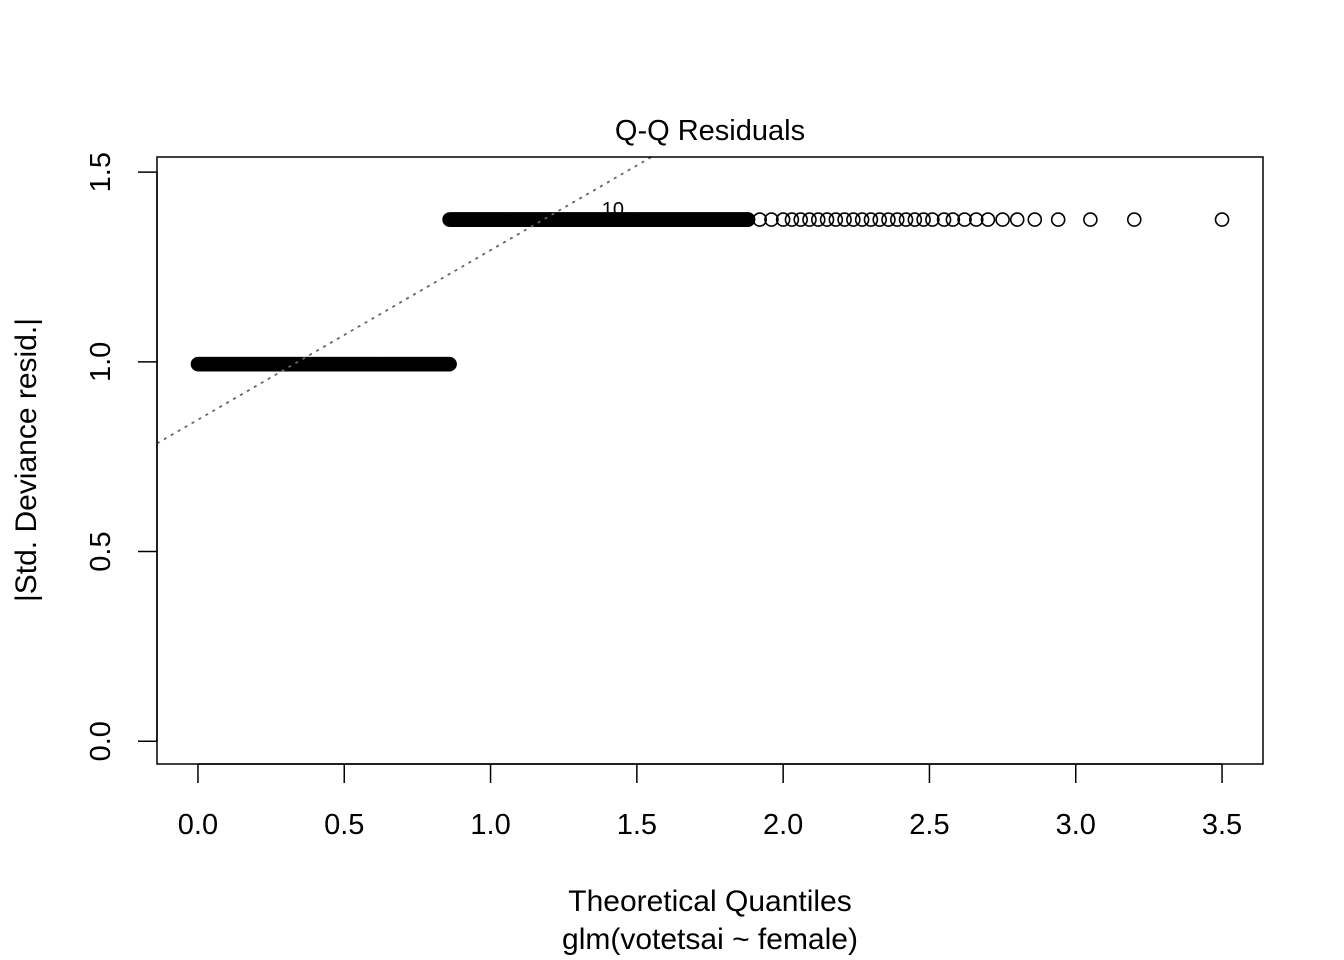  Describe the element at coordinates (710, 802) in the screenshot. I see `x-axis: 0.0 0.5 1.0 1.5 2.0 2.5 3.0 3.5` at that location.